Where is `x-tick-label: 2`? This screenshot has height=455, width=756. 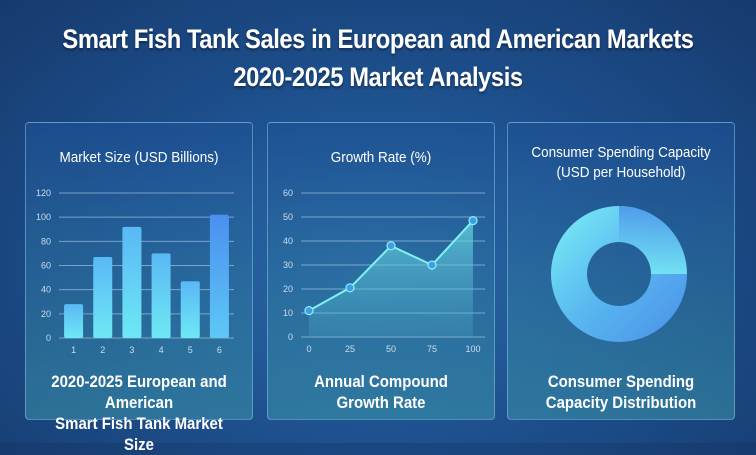
x-tick-label: 2 is located at coordinates (102, 350).